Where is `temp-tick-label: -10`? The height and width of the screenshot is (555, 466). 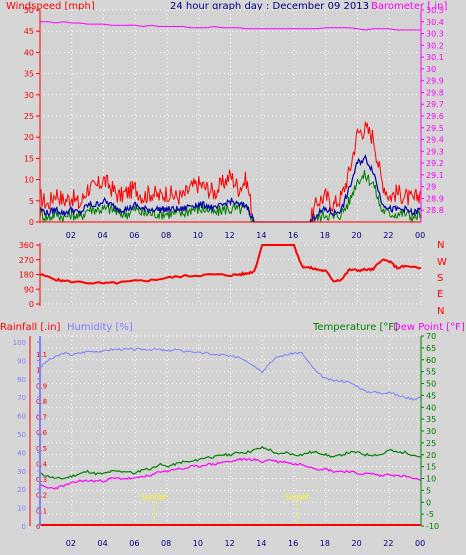
temp-tick-label: -10 is located at coordinates (432, 526).